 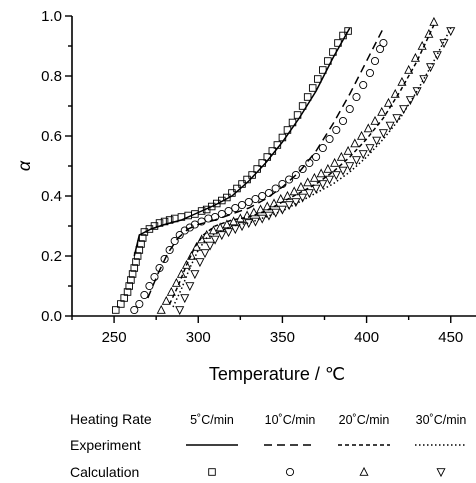 What do you see at coordinates (51, 256) in the screenshot?
I see `y-tick-label: 0.2` at bounding box center [51, 256].